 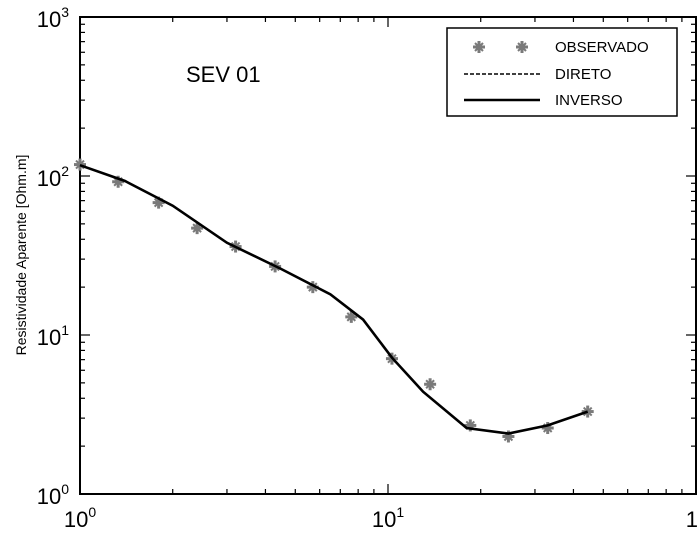 What do you see at coordinates (53, 495) in the screenshot?
I see `y-tick-label: 10⁰` at bounding box center [53, 495].